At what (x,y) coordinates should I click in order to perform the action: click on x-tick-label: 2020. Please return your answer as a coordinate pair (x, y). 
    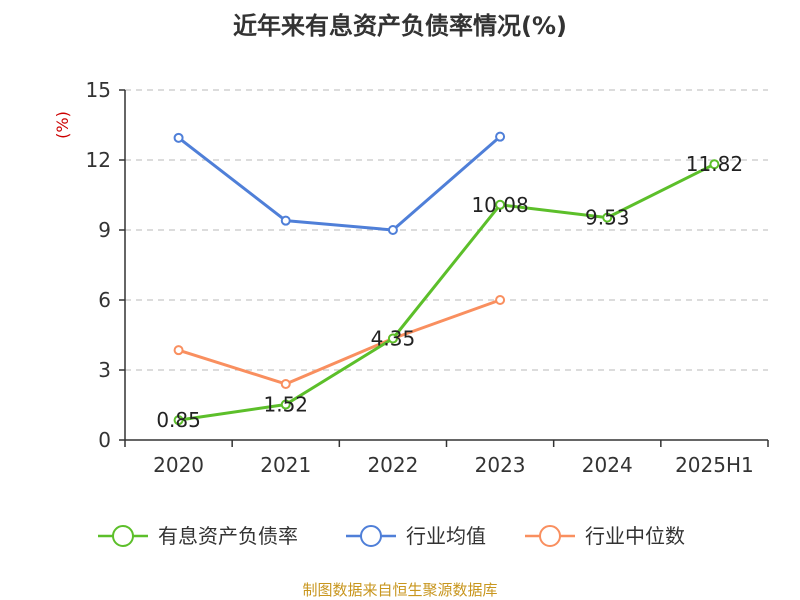
    Looking at the image, I should click on (178, 465).